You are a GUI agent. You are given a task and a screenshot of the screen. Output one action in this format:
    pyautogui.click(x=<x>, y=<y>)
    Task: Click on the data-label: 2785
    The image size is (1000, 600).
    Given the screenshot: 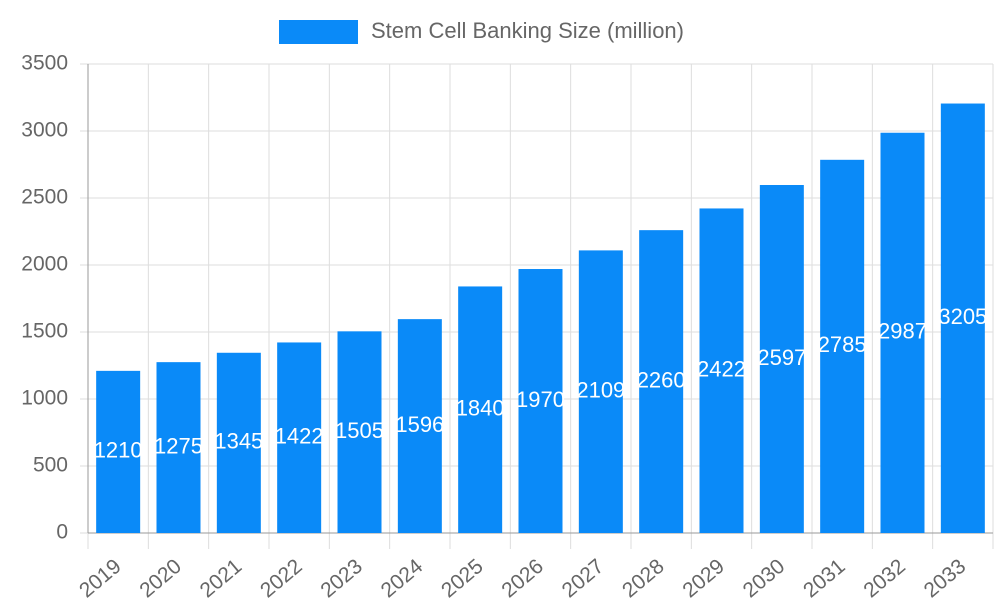 What is the action you would take?
    pyautogui.click(x=842, y=344)
    